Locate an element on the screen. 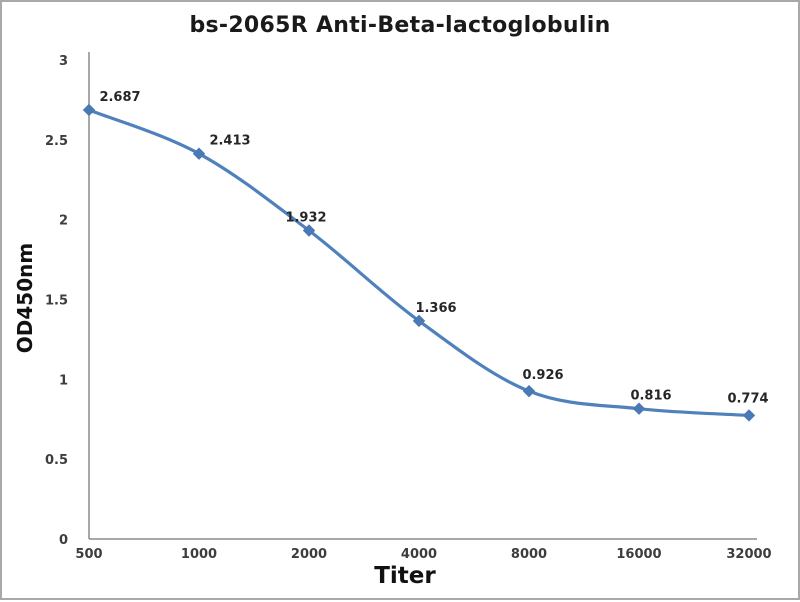 The width and height of the screenshot is (800, 602). point-label: 2.687 is located at coordinates (119, 97).